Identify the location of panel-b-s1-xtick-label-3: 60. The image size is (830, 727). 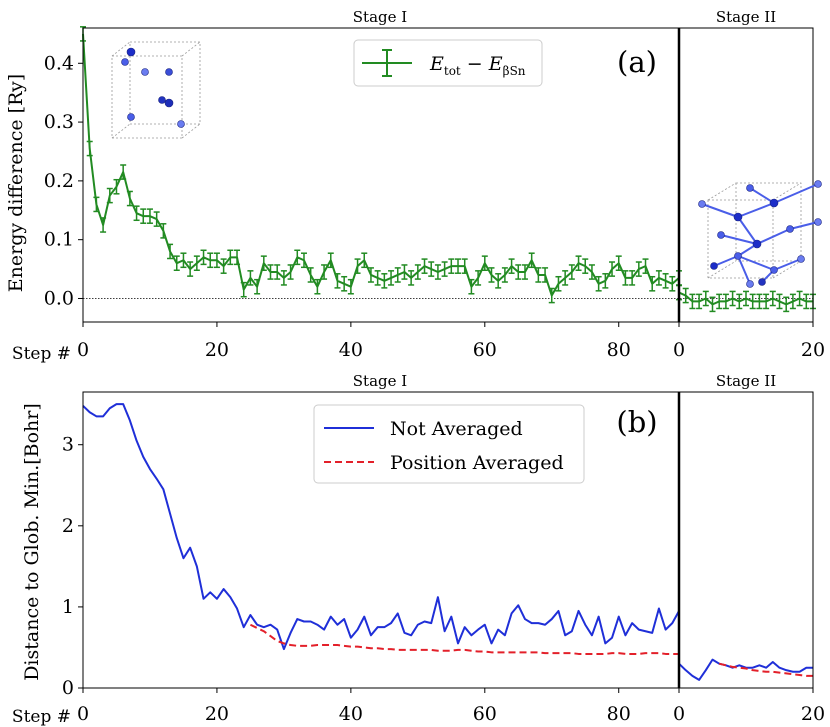
(485, 714).